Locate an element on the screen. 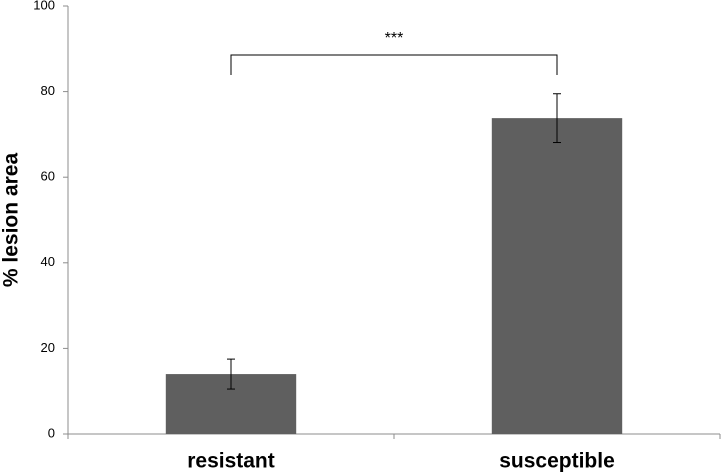 This screenshot has height=475, width=722. significance-label: *** is located at coordinates (394, 38).